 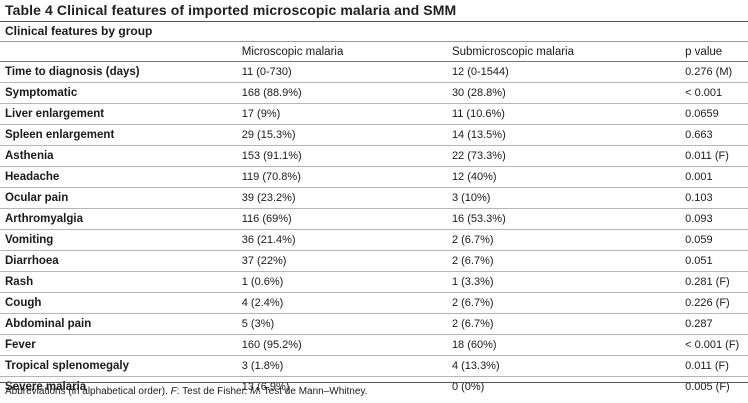 I want to click on feature-cell: Spleen enlargement, so click(x=121, y=135).